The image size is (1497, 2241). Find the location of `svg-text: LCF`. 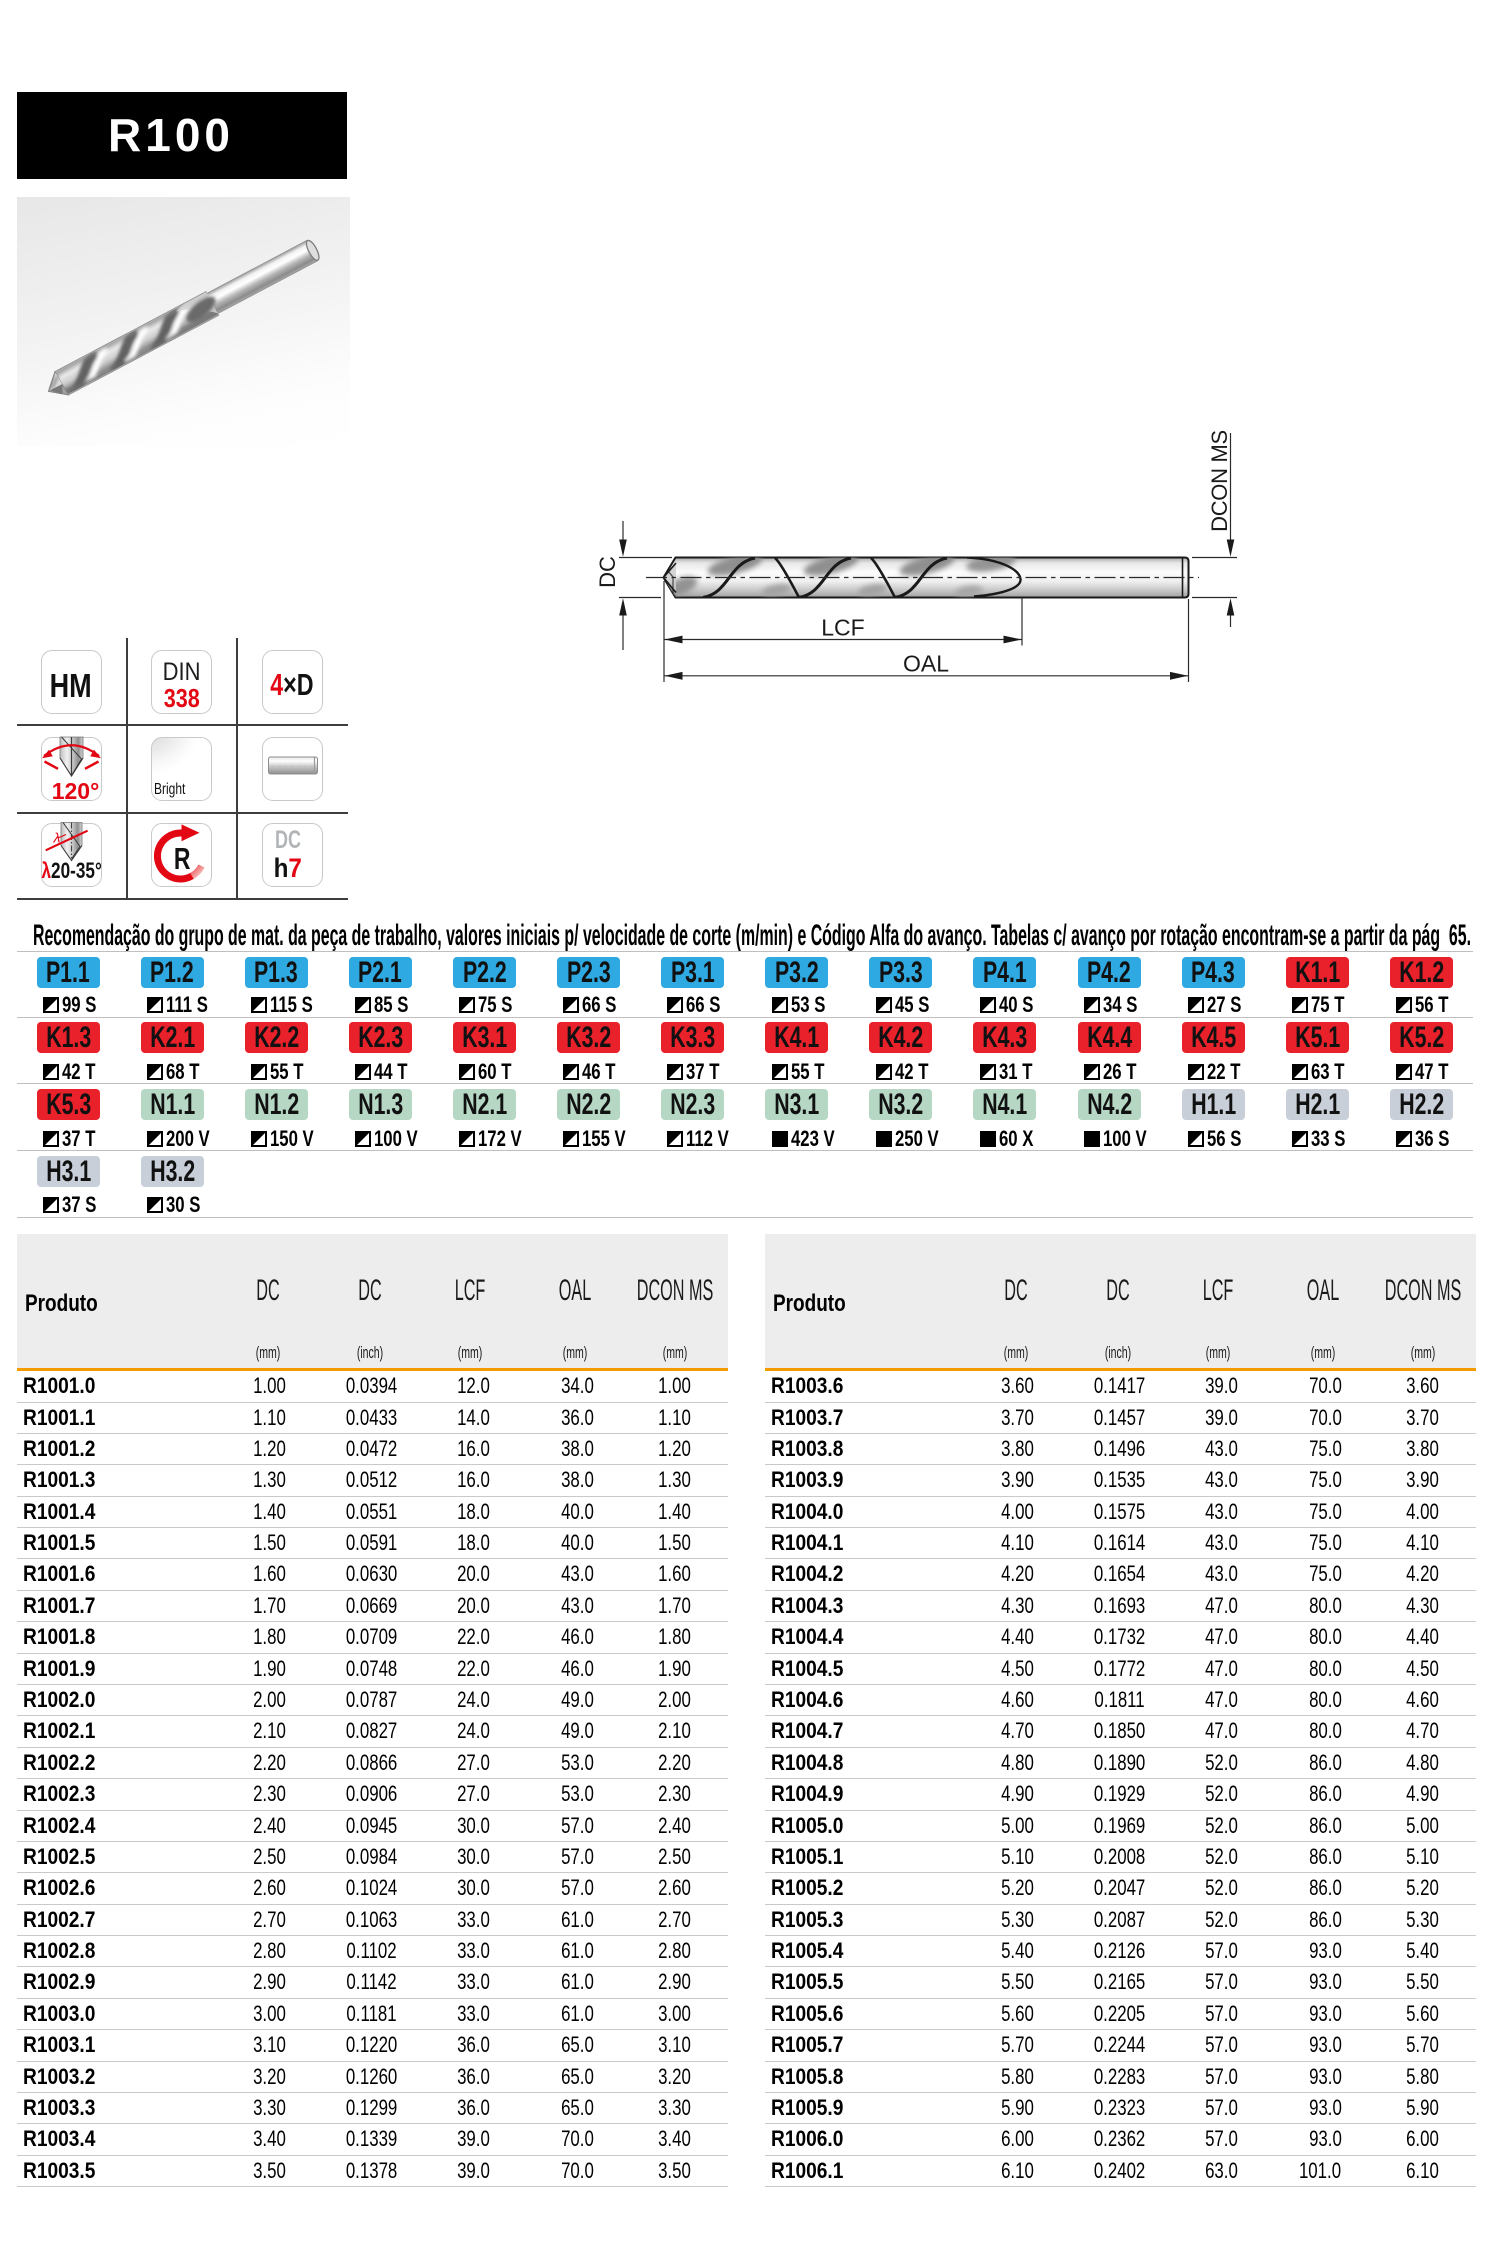

svg-text: LCF is located at coordinates (842, 628).